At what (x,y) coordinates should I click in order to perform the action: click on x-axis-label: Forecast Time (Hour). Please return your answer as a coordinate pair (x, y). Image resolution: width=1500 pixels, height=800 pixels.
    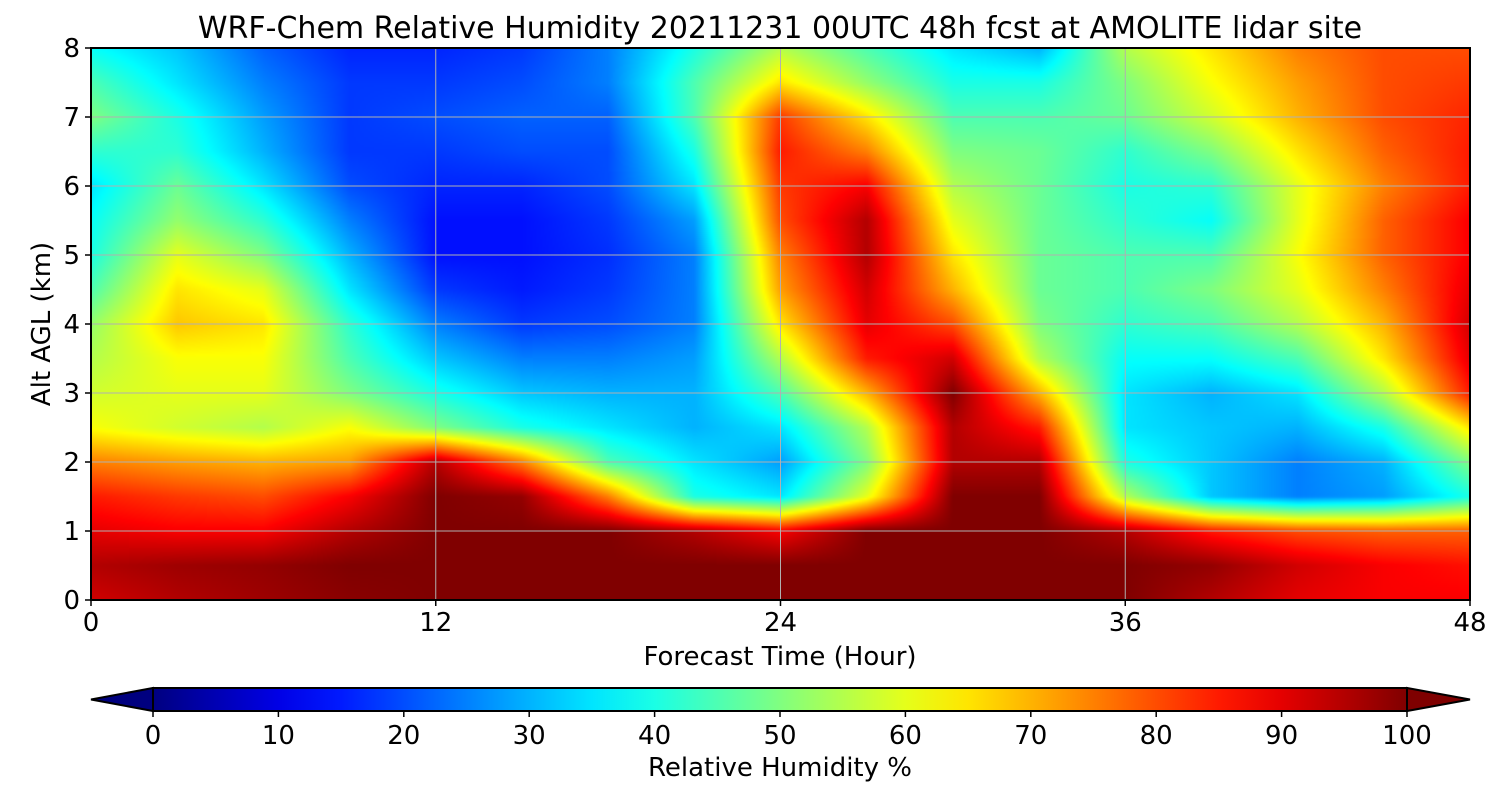
    Looking at the image, I should click on (779, 657).